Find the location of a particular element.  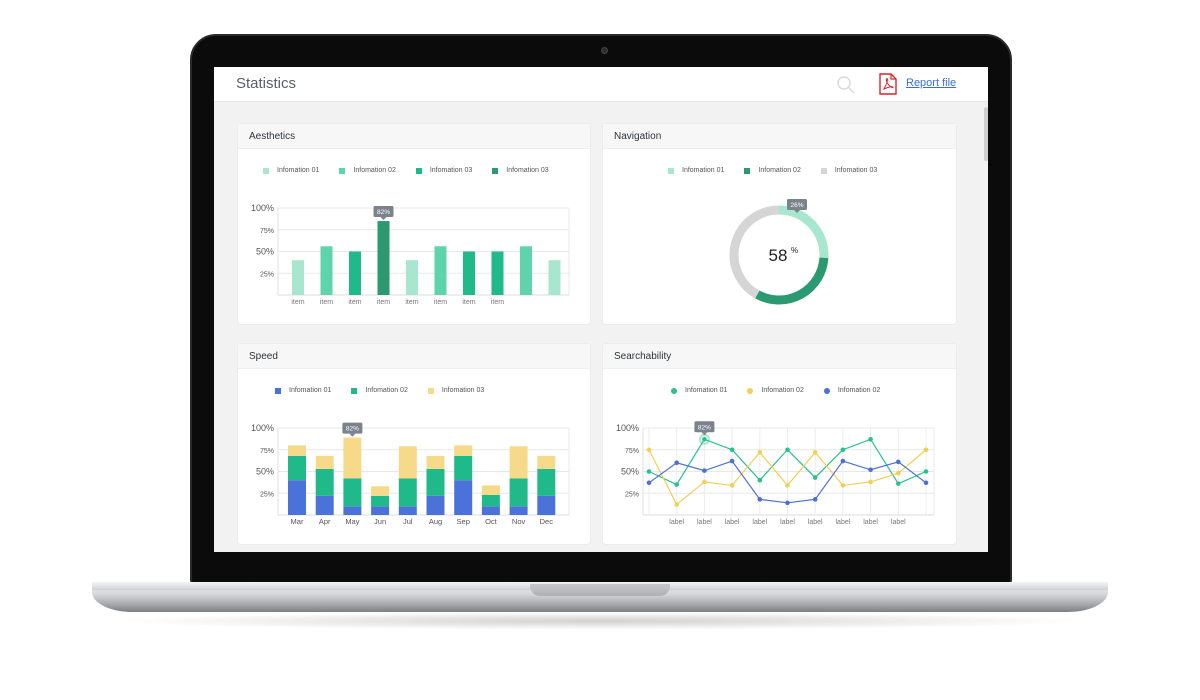

tooltip-label: 82% is located at coordinates (704, 427).